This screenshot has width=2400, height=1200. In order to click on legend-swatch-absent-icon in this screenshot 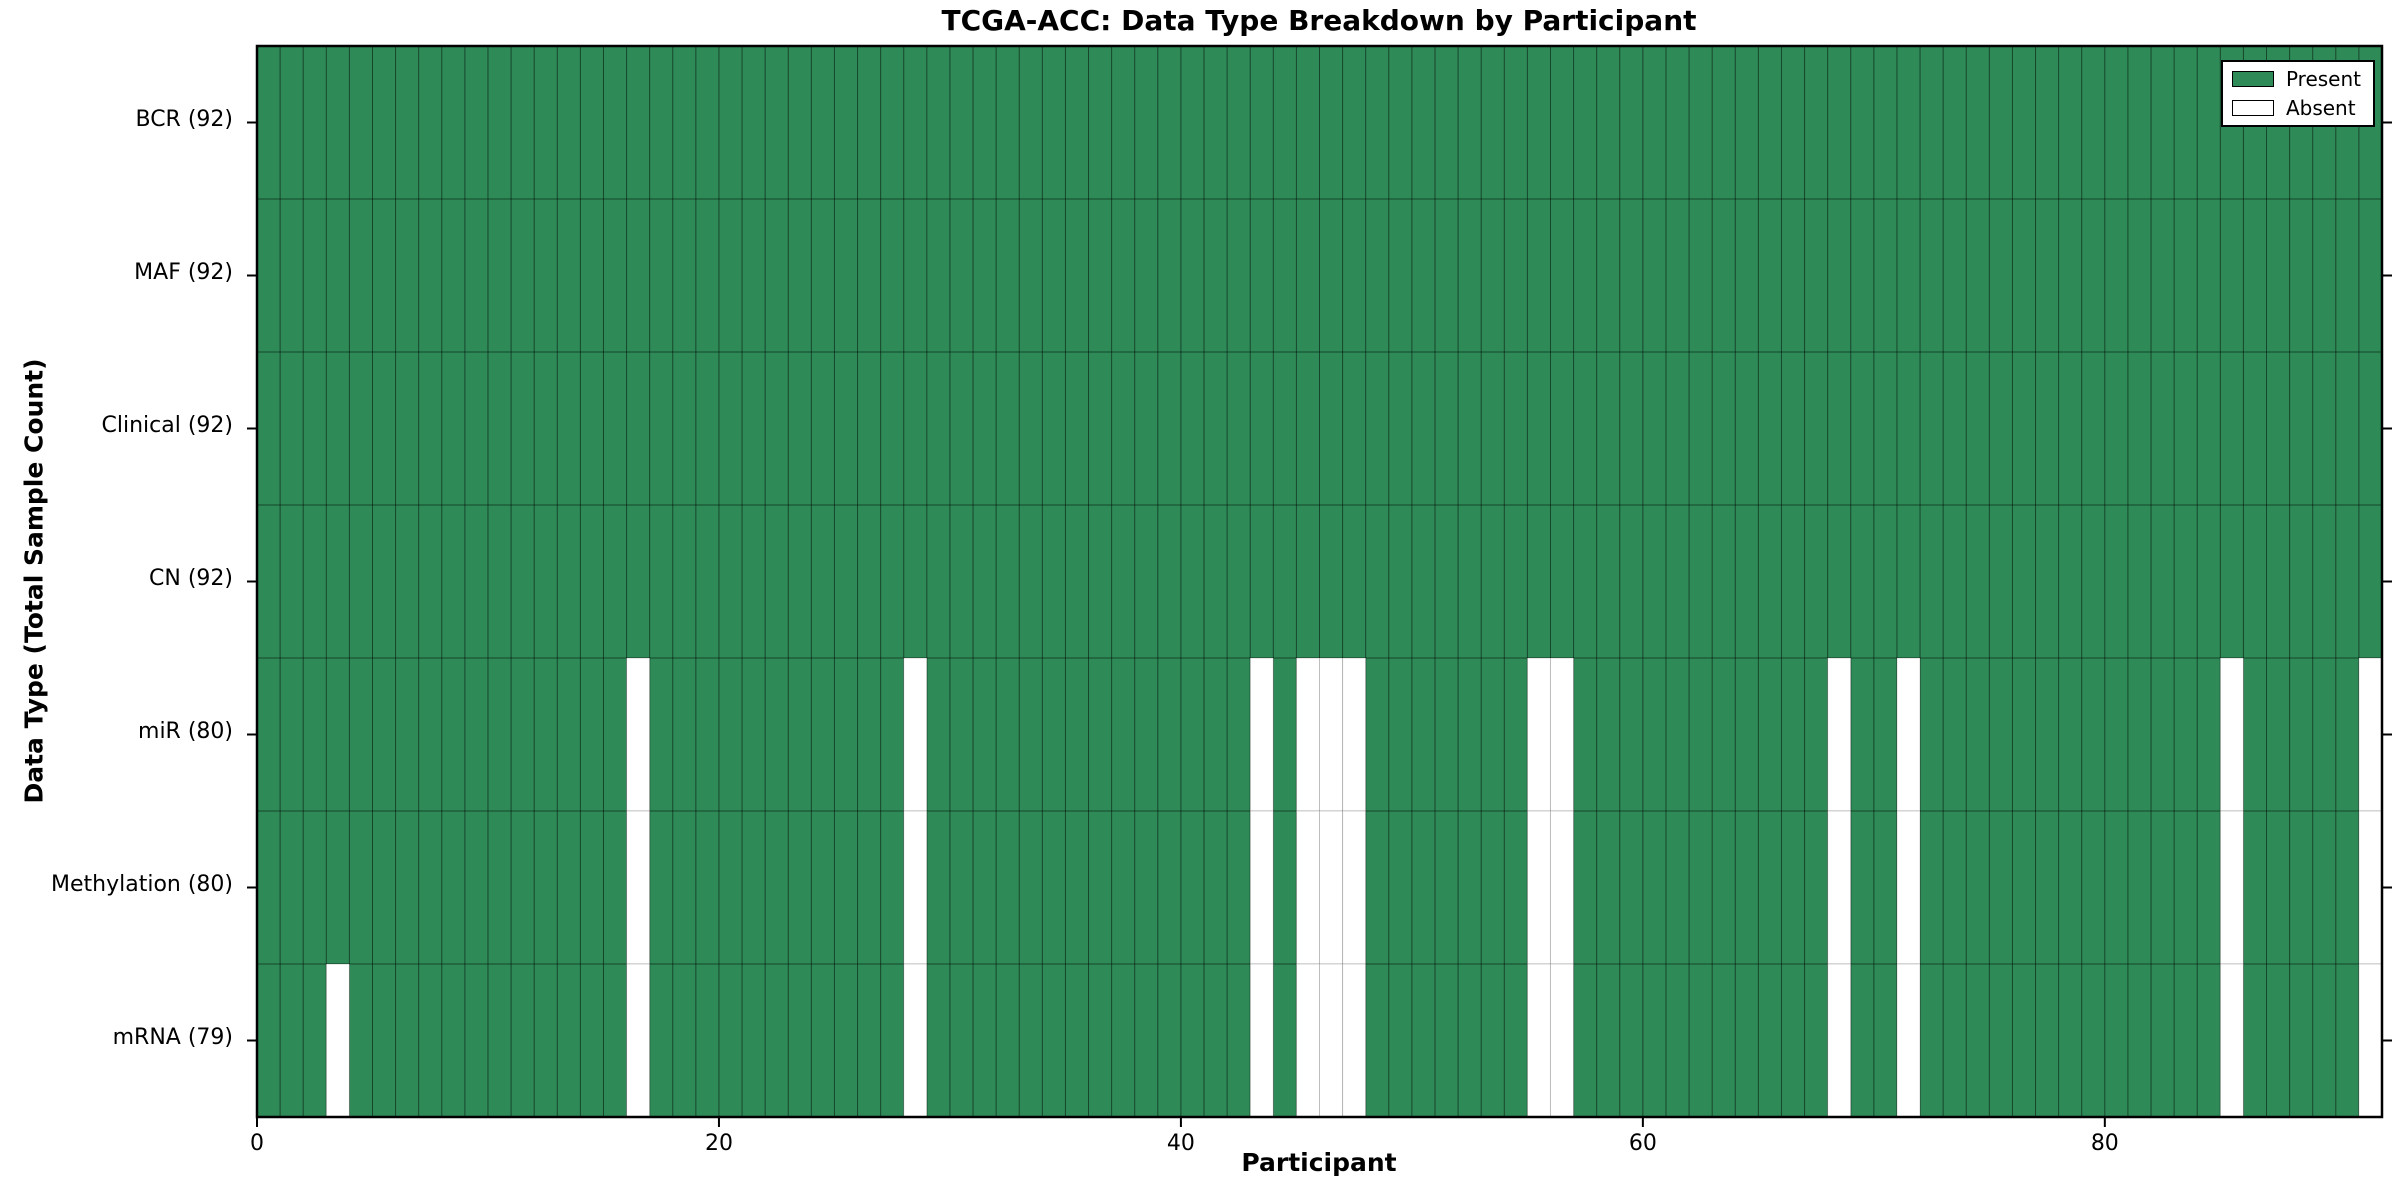, I will do `click(2252, 108)`.